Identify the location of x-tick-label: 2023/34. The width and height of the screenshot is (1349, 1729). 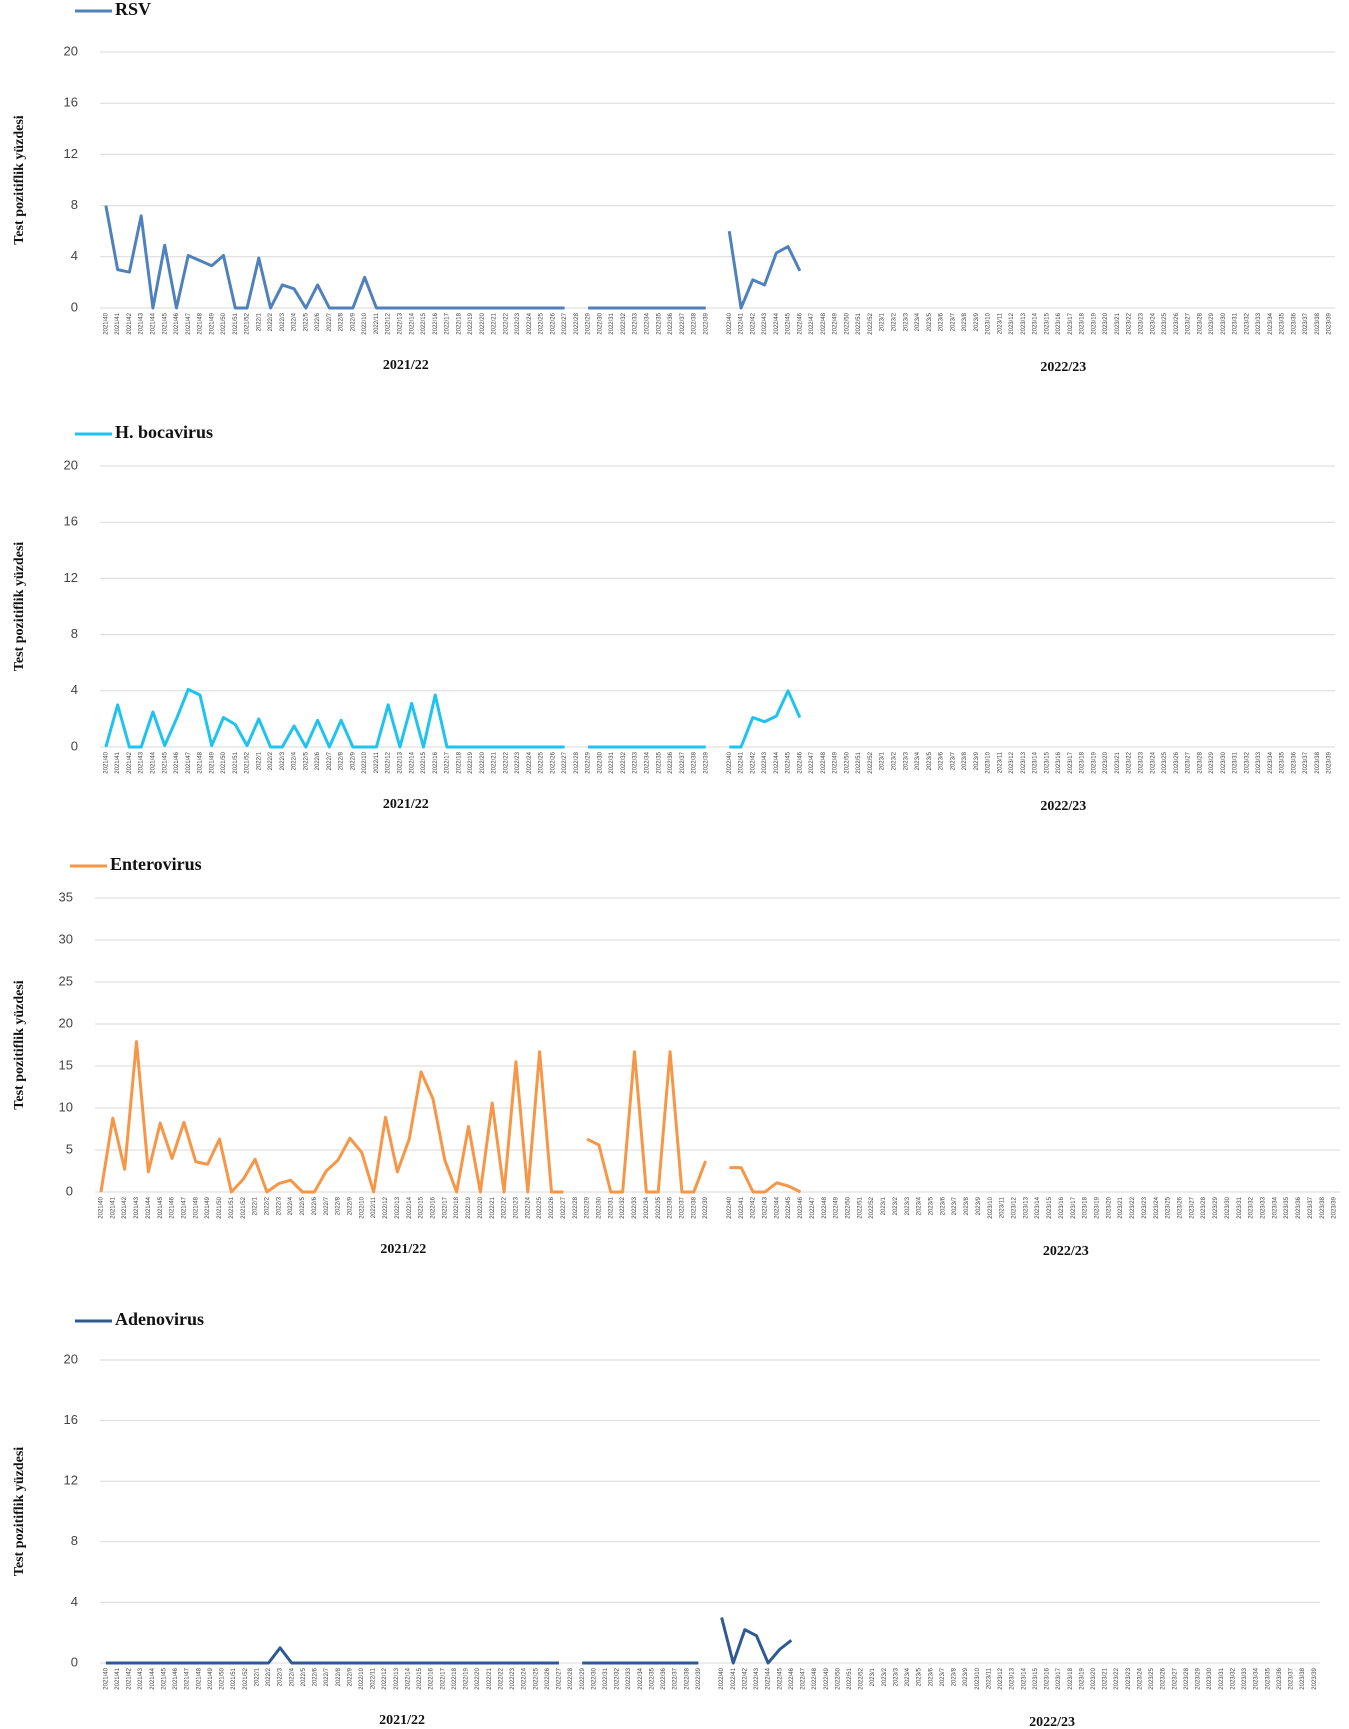
(1257, 1678).